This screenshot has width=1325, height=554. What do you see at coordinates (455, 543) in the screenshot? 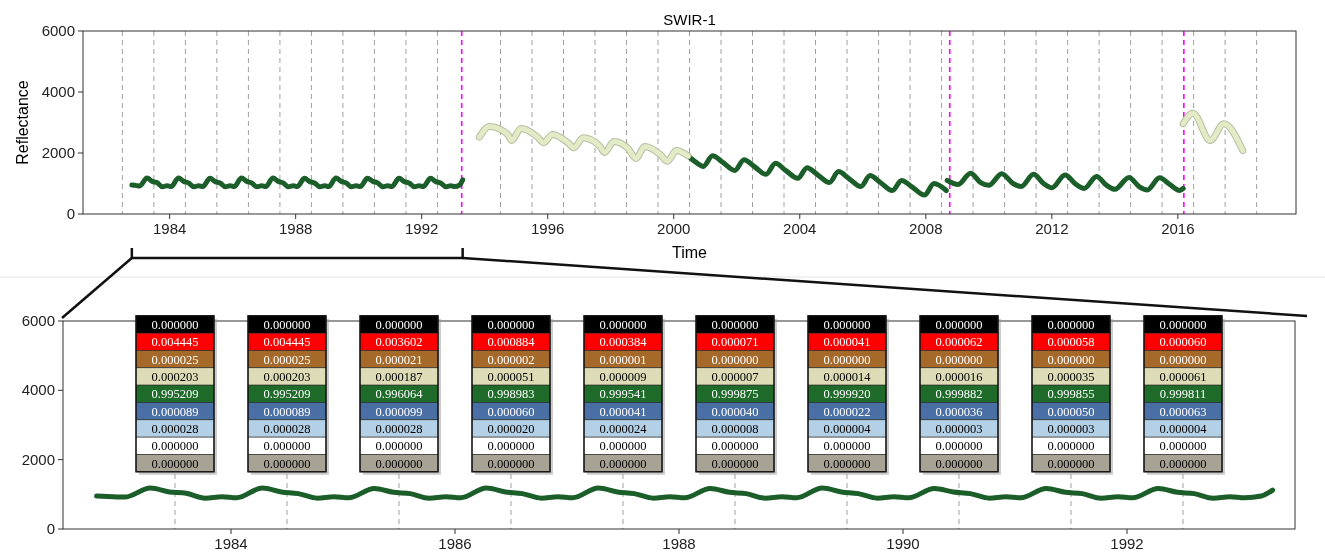
I see `x-tick-label: 1986` at bounding box center [455, 543].